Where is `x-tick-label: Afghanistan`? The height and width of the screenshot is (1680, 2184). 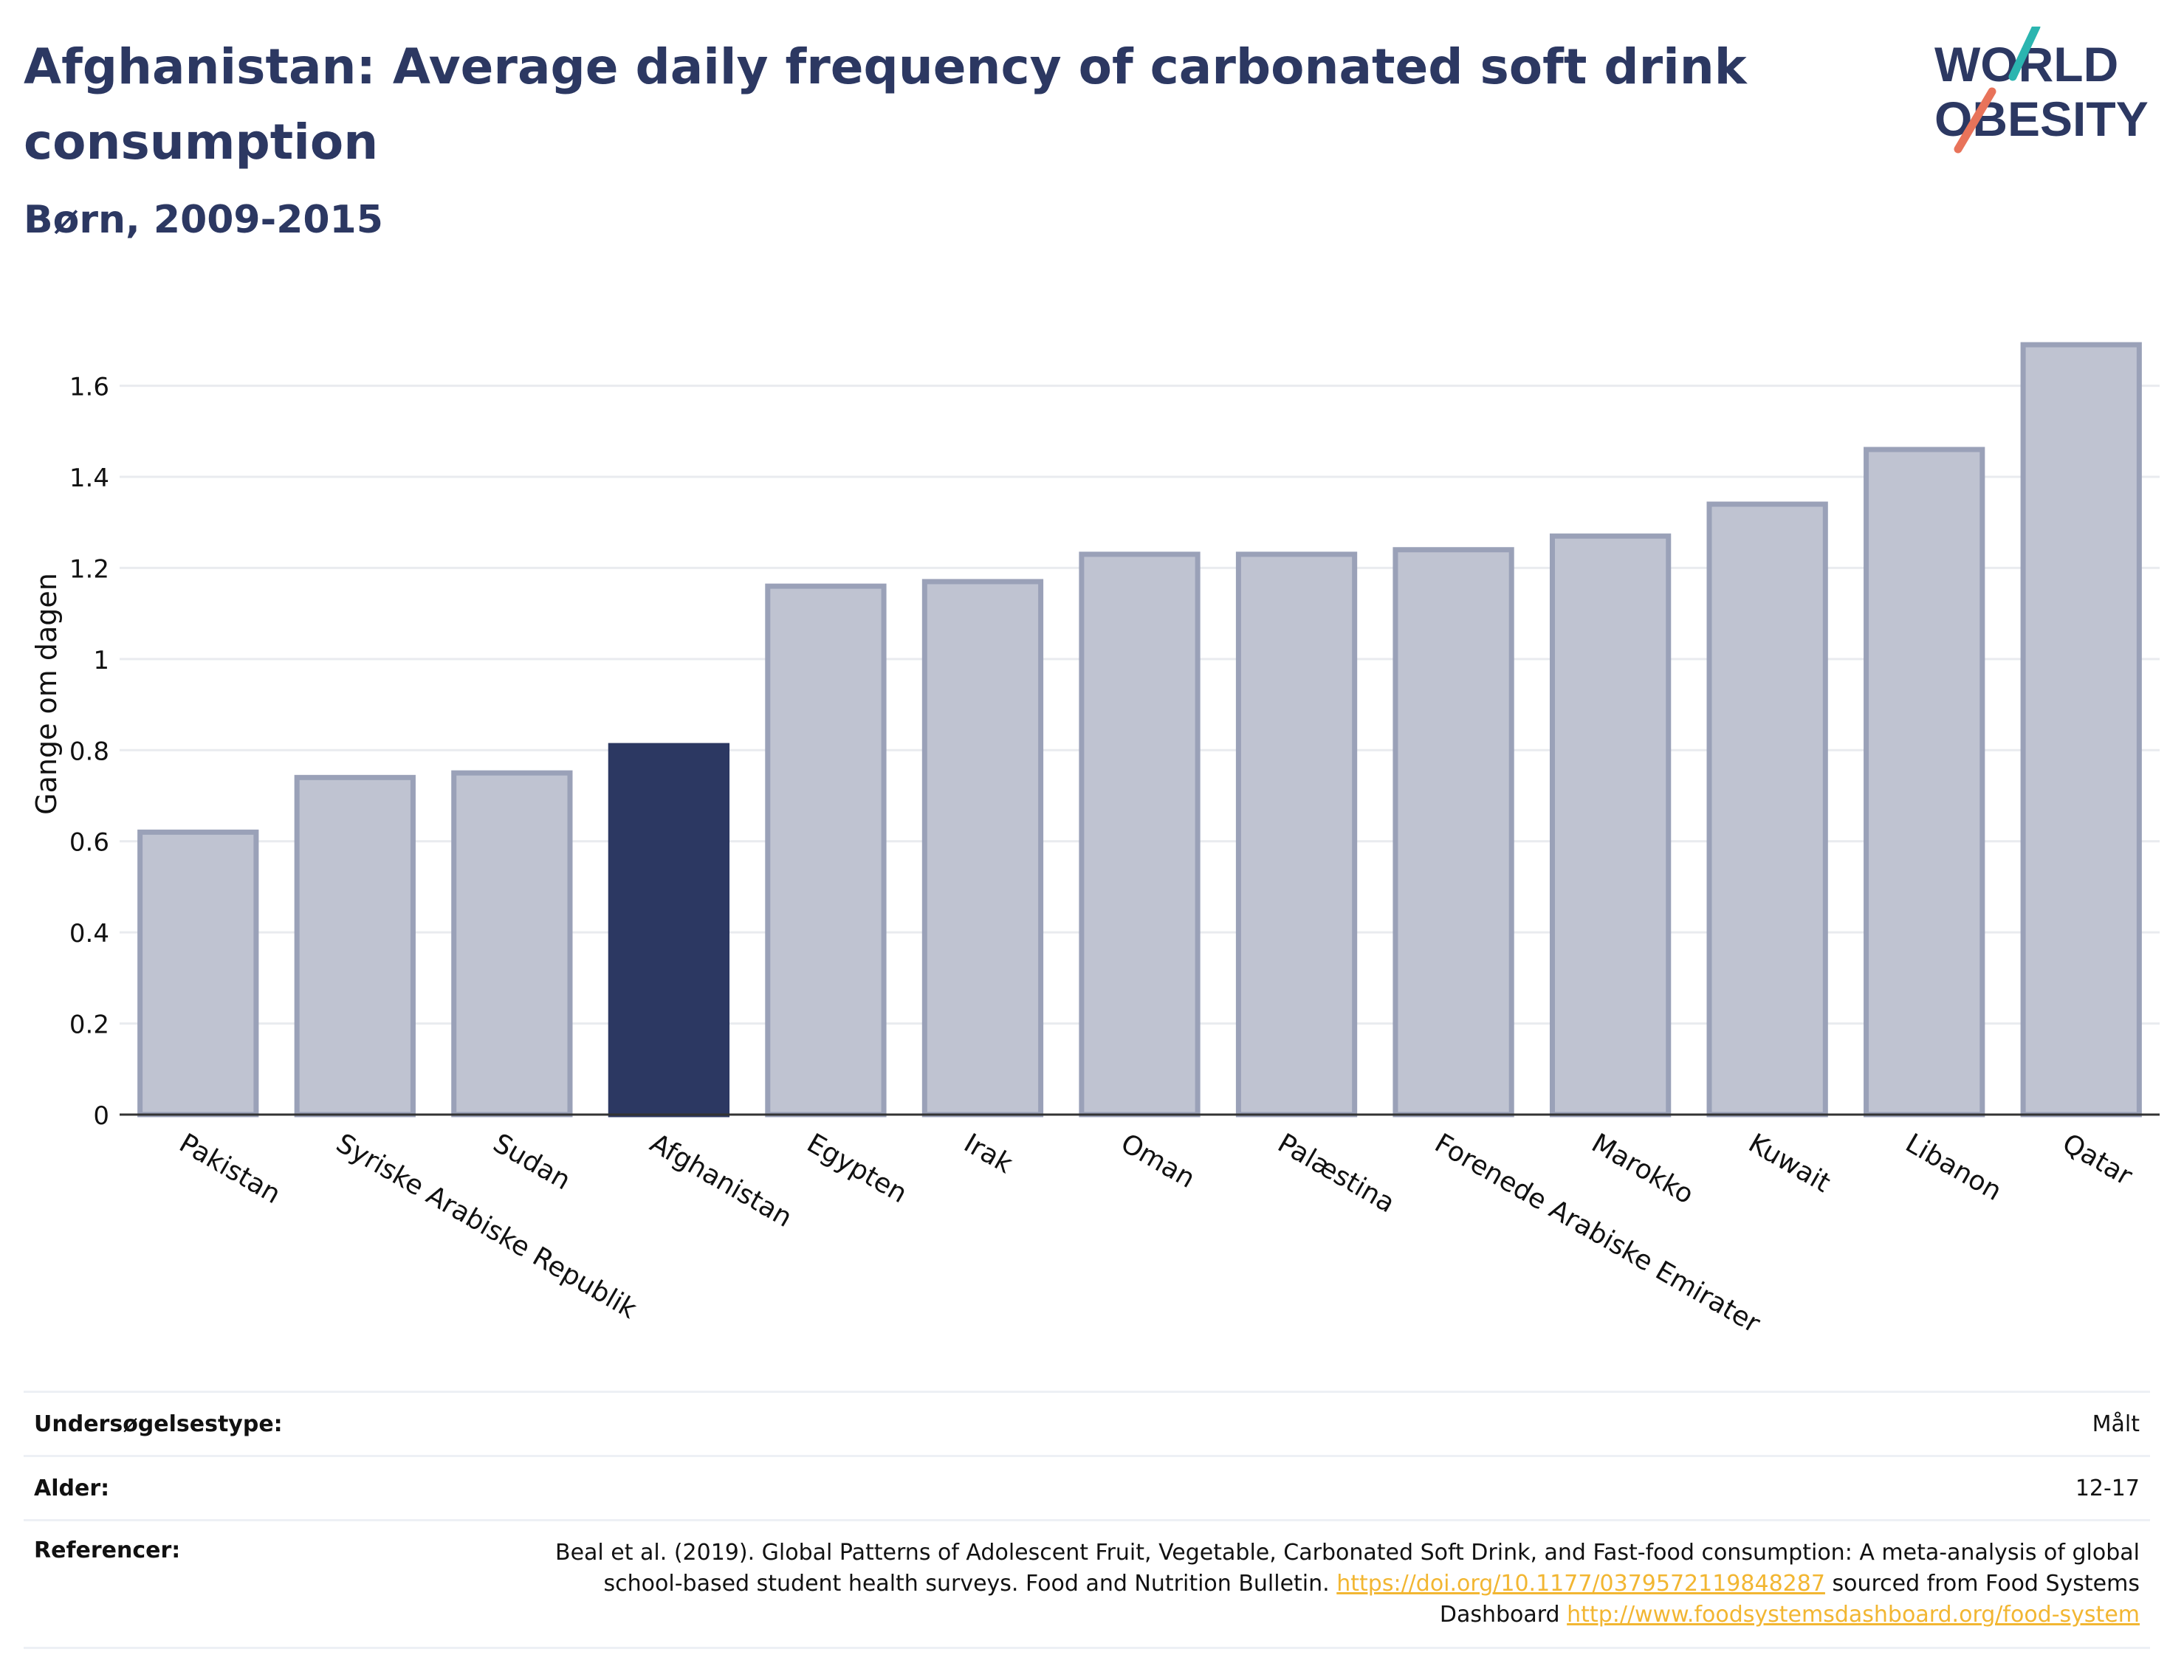
x-tick-label: Afghanistan is located at coordinates (721, 1180).